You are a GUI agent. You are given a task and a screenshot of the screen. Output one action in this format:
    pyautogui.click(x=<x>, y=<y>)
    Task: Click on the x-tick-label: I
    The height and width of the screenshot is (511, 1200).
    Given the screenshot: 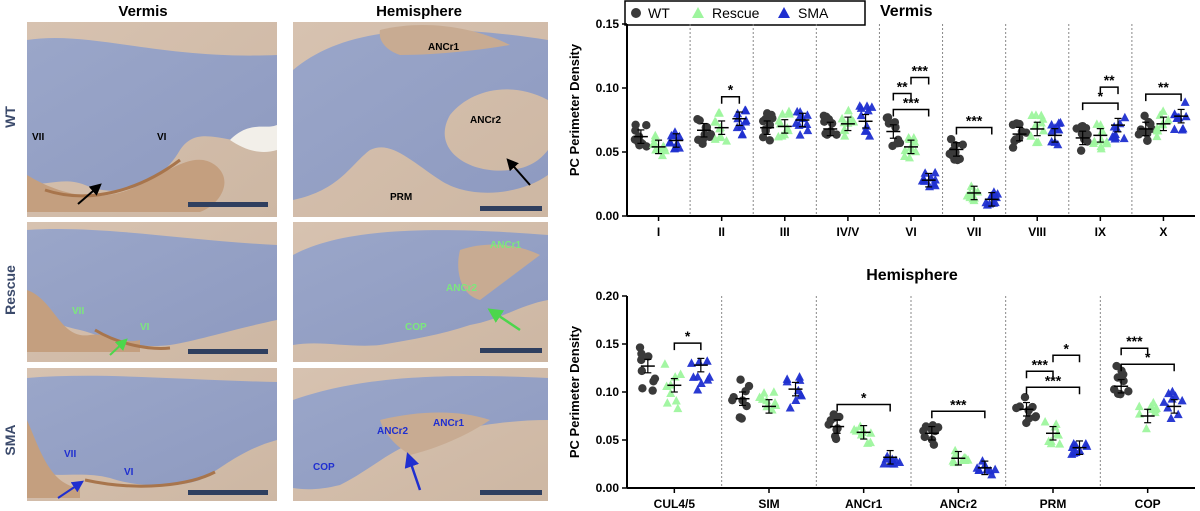 What is the action you would take?
    pyautogui.click(x=658, y=232)
    